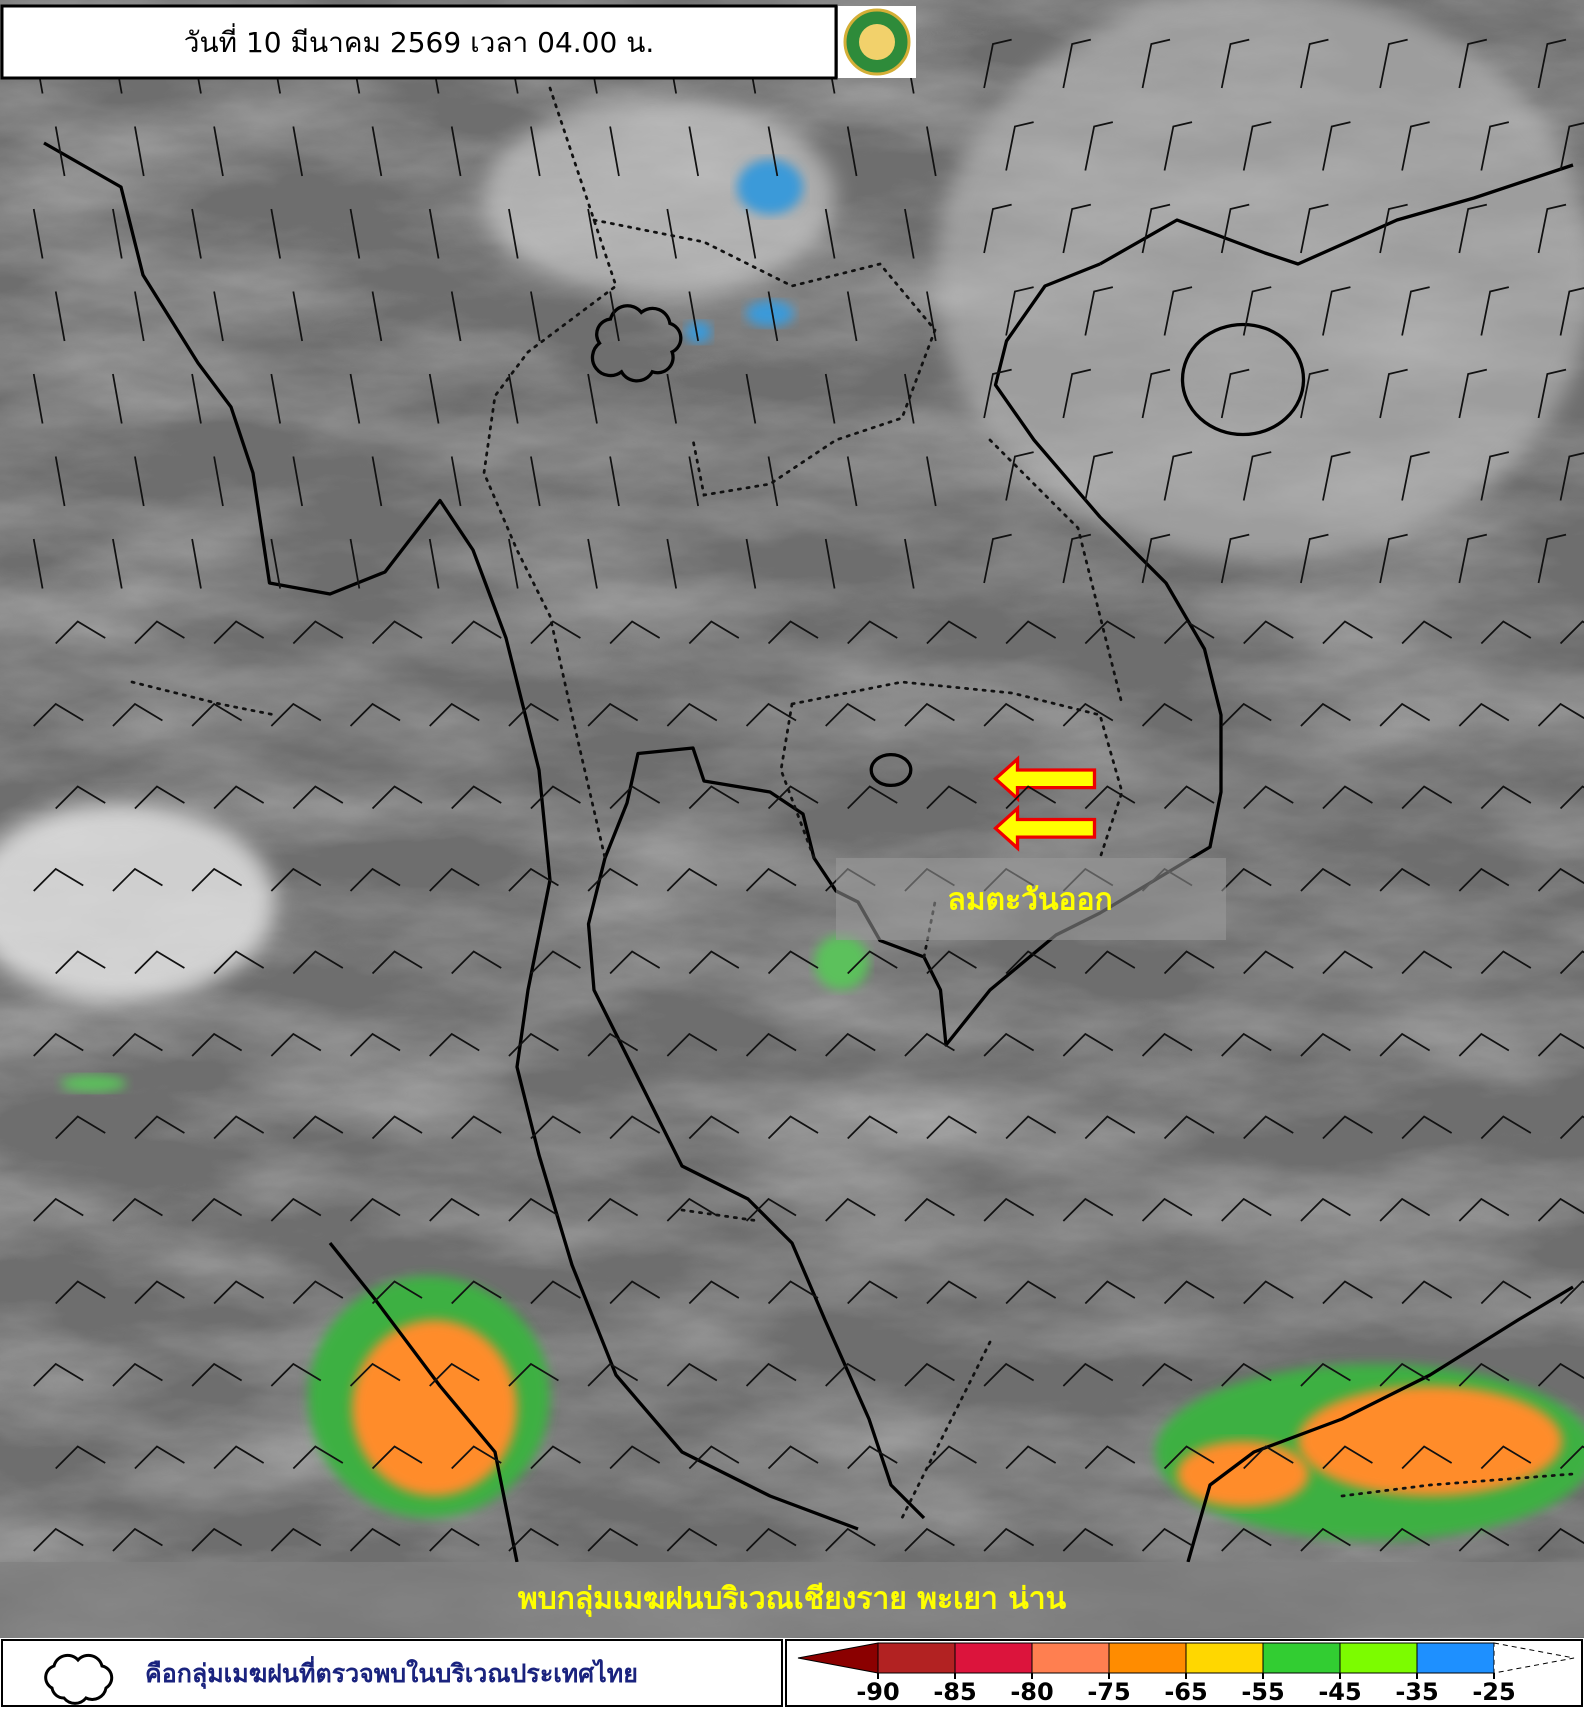 The height and width of the screenshot is (1730, 1584). I want to click on coastline, so click(1380, 1424).